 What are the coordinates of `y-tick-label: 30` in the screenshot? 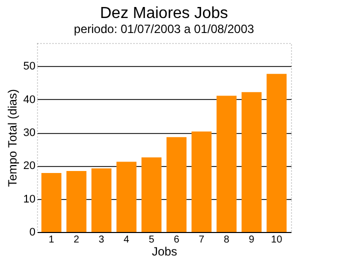 It's located at (29, 133).